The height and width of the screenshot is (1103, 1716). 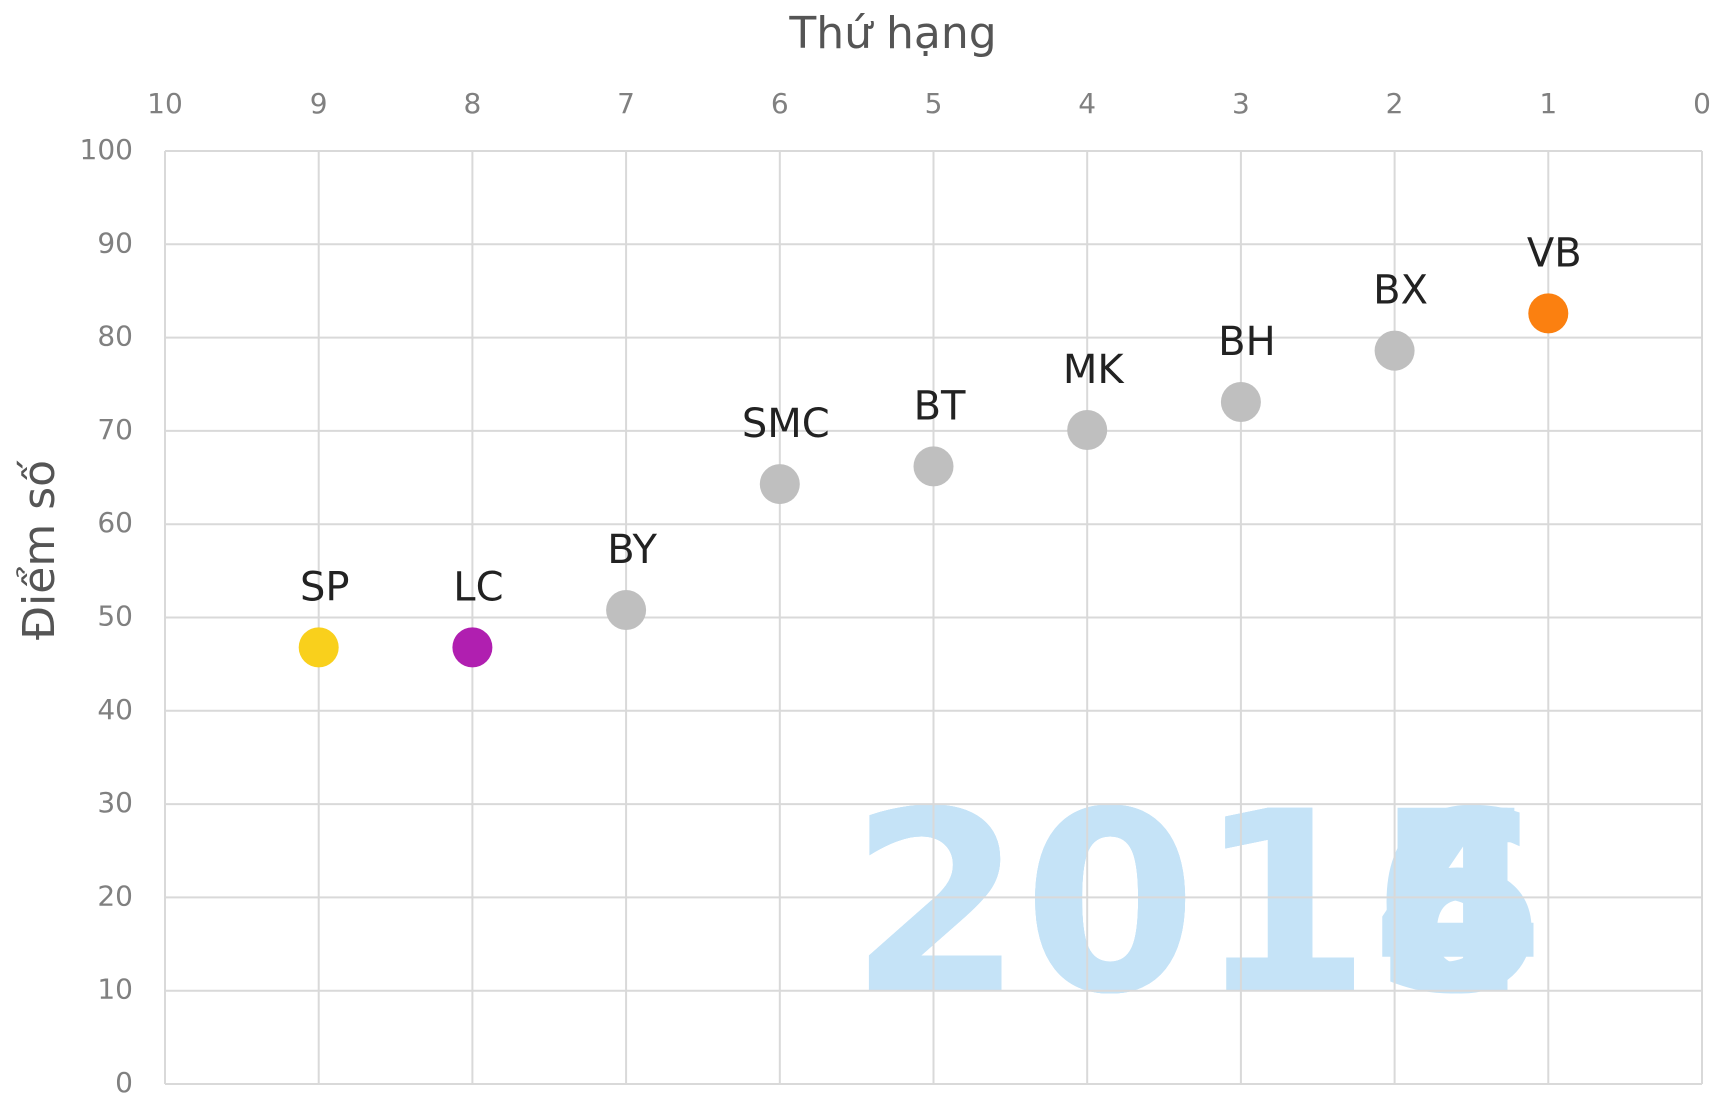 I want to click on point-label: BY, so click(x=632, y=550).